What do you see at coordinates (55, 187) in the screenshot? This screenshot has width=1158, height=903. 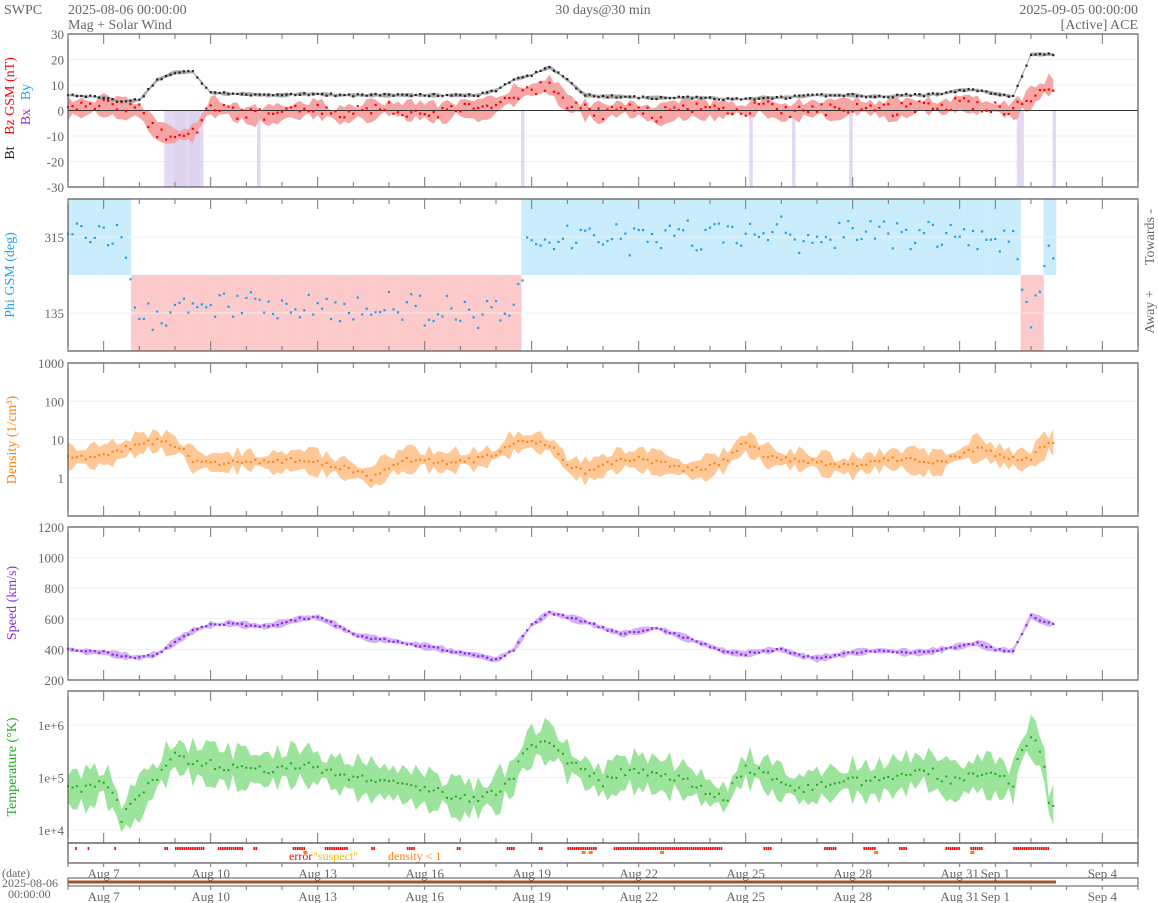 I see `y-tick-label: -30` at bounding box center [55, 187].